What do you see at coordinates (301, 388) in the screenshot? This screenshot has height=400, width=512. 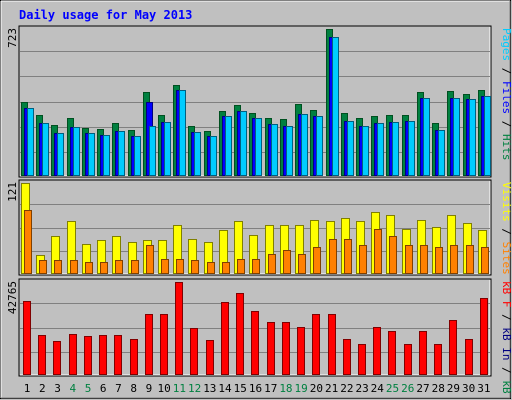 I see `x-tick-label-19: 19` at bounding box center [301, 388].